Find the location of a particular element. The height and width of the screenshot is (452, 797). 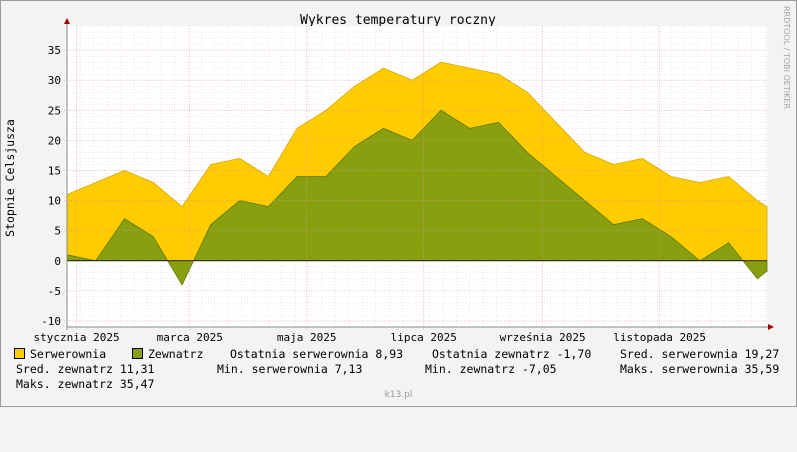

y-tick-label: -10 is located at coordinates (51, 321).